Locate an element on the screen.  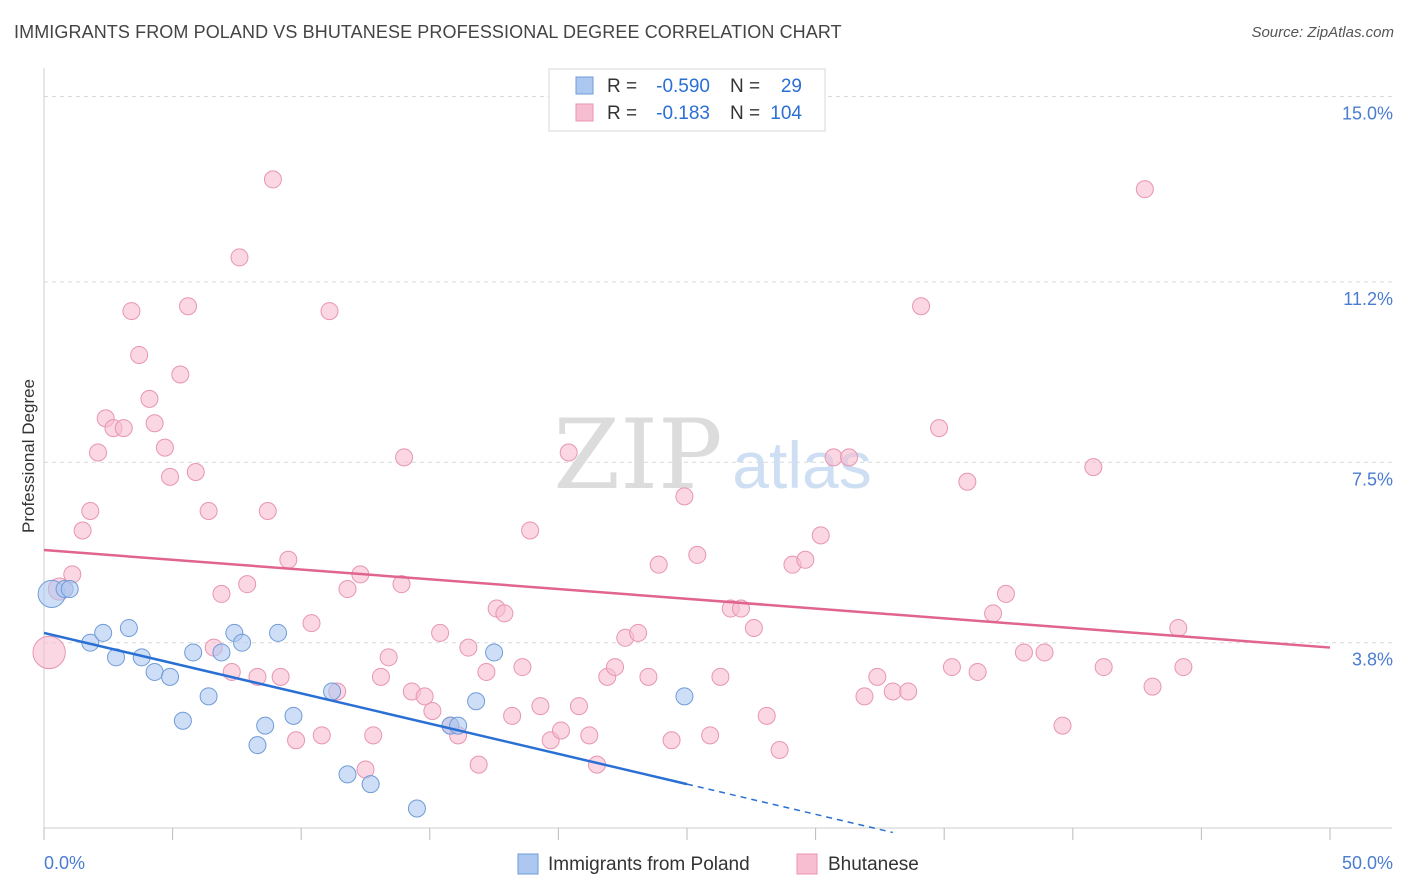
poland-series is located at coordinates (365, 698).